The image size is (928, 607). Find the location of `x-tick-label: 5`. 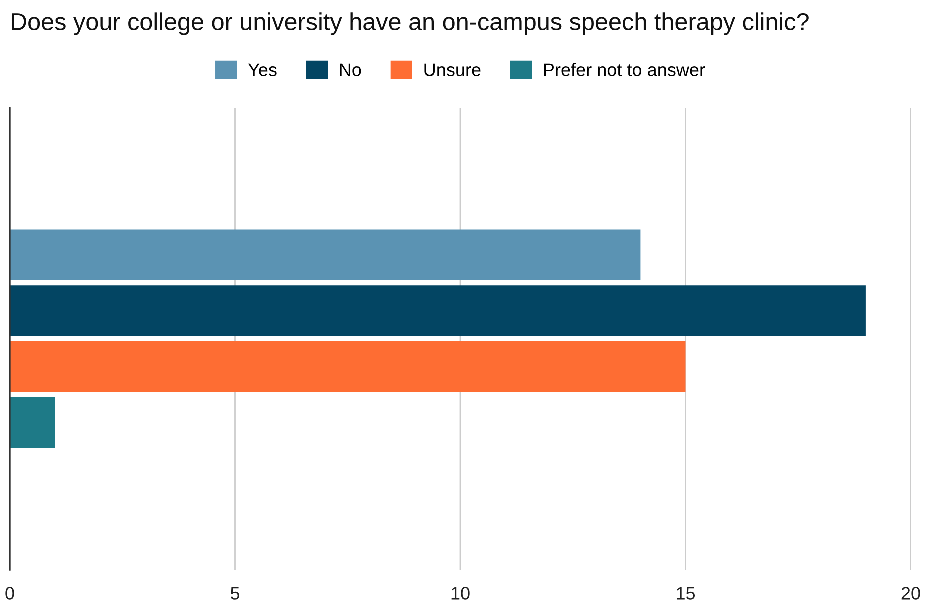

x-tick-label: 5 is located at coordinates (235, 593).